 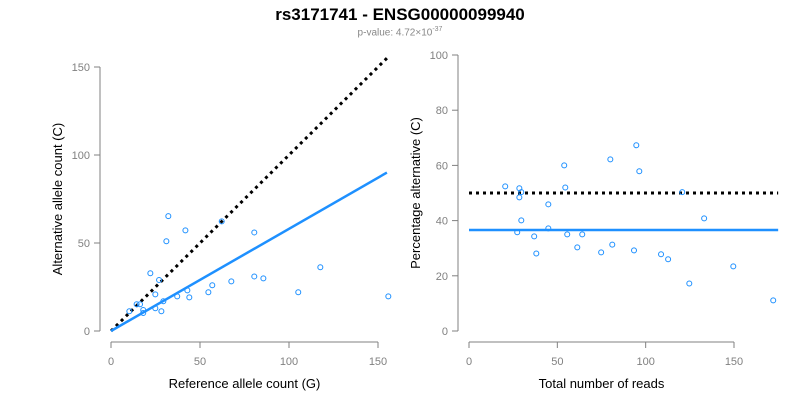 I want to click on y-tick-label: 150, so click(x=81, y=68).